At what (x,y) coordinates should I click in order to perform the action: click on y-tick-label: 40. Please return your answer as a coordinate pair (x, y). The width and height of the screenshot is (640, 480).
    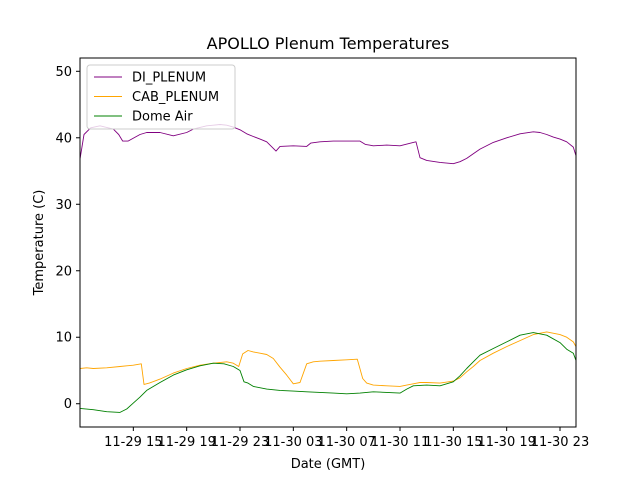
    Looking at the image, I should click on (63, 138).